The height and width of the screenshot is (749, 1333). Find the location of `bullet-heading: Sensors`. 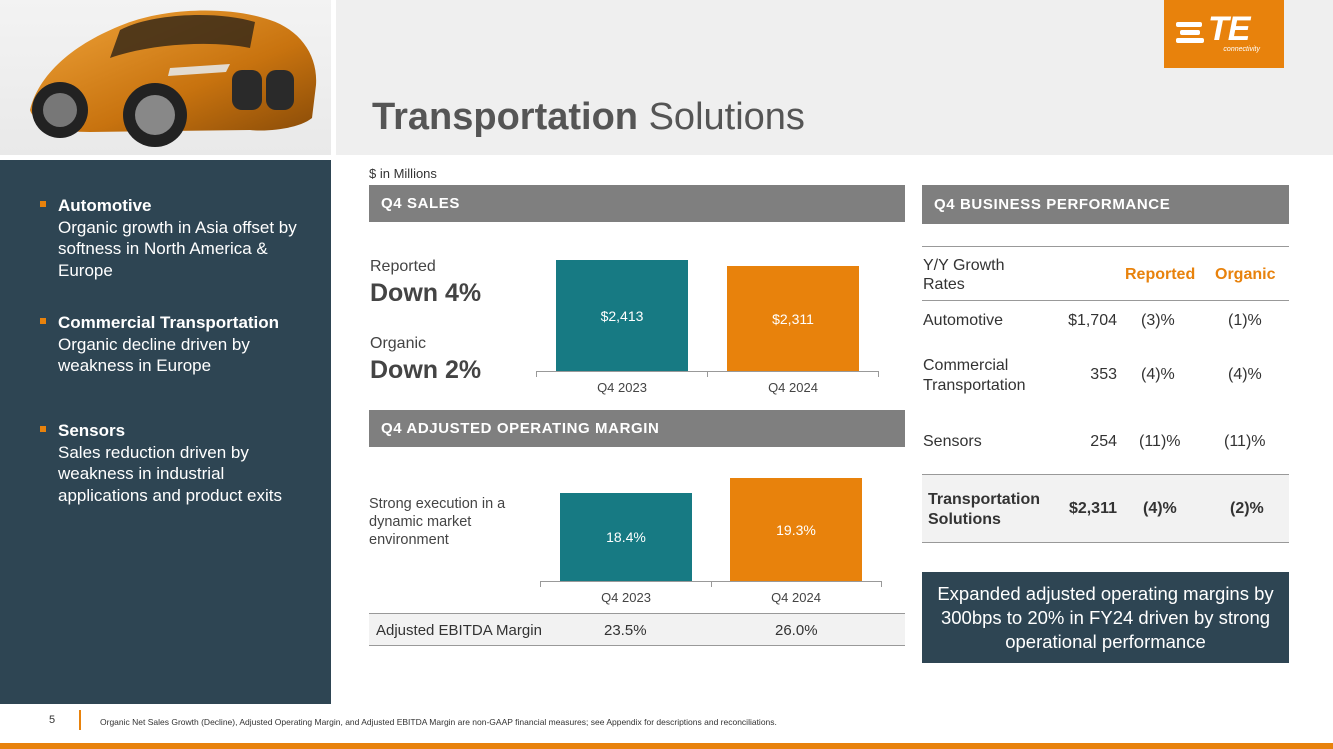

bullet-heading: Sensors is located at coordinates (92, 430).